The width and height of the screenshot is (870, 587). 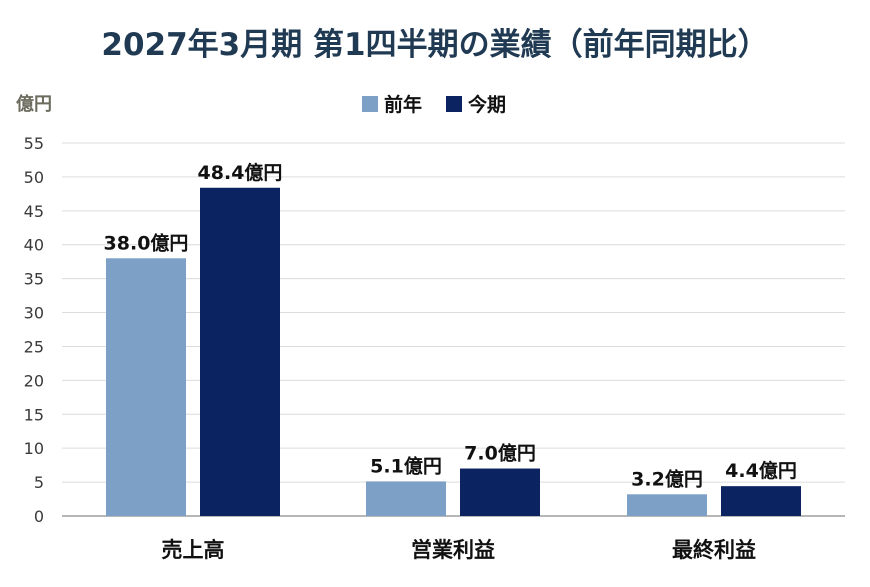 What do you see at coordinates (34, 380) in the screenshot?
I see `y-tick-label: 20` at bounding box center [34, 380].